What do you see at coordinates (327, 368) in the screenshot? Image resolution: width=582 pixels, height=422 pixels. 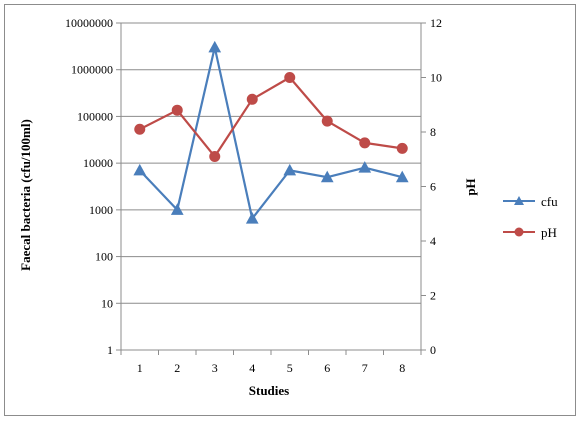 I see `x-tick-label: 6` at bounding box center [327, 368].